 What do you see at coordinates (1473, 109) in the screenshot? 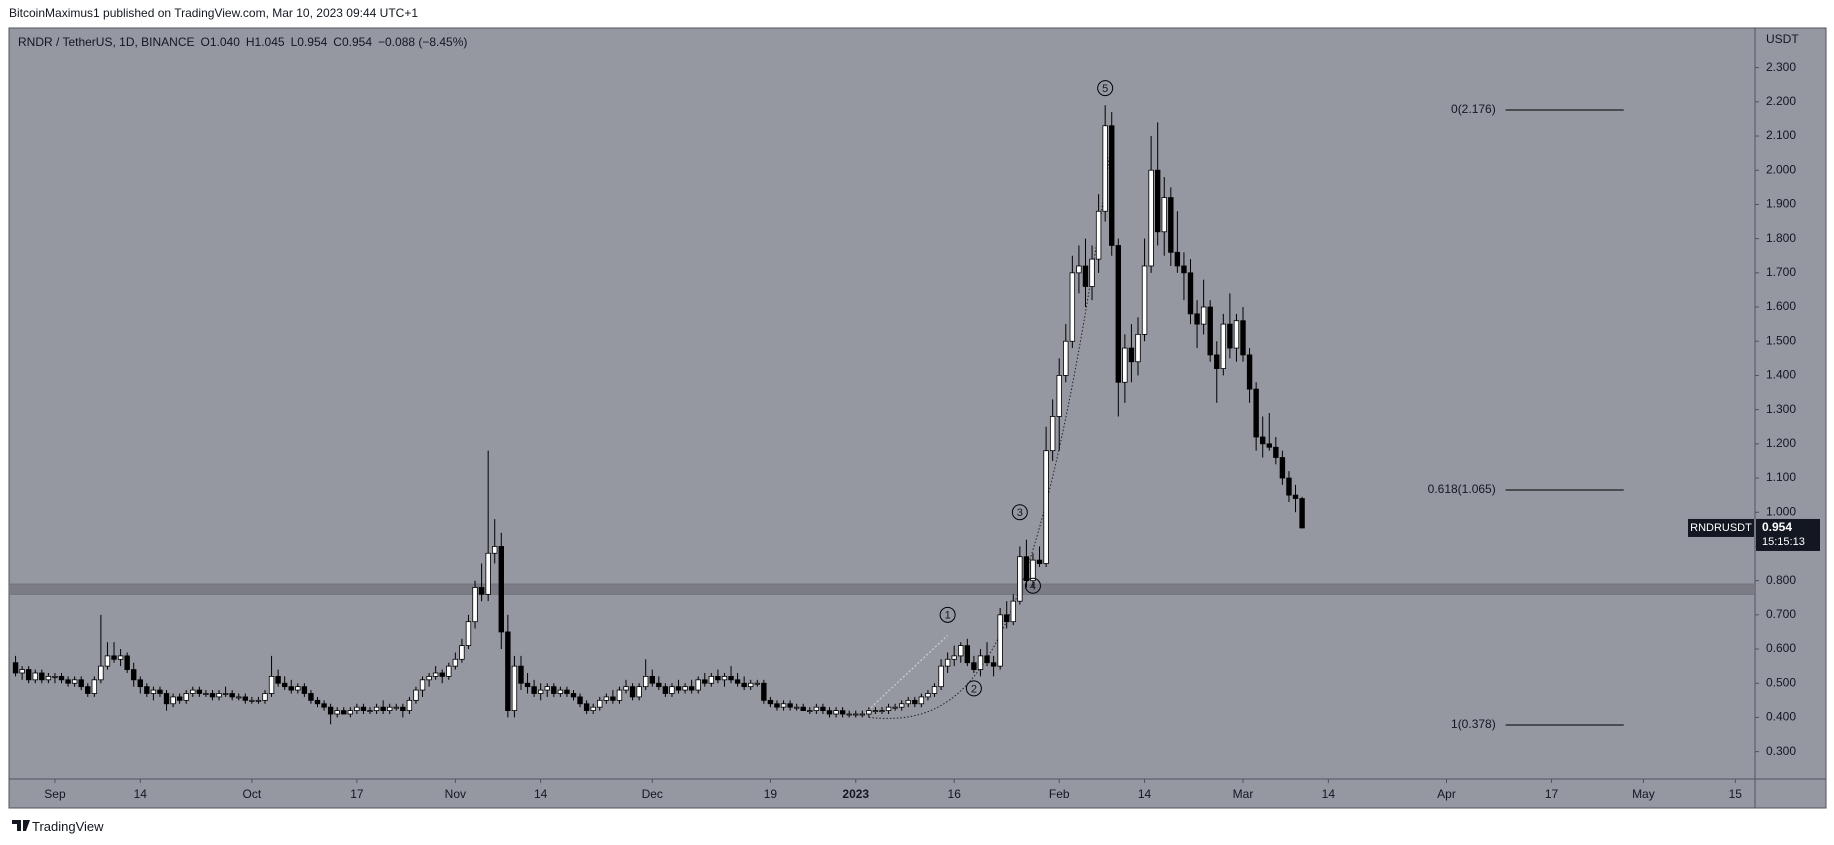
I see `fib-label: 0(2.176)` at bounding box center [1473, 109].